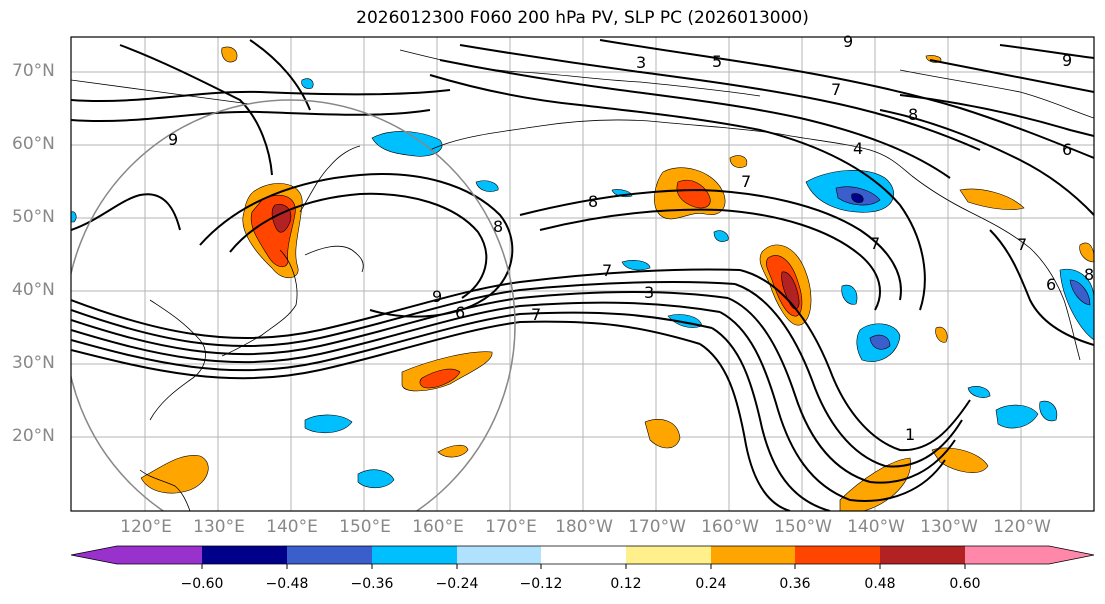 Image resolution: width=1105 pixels, height=604 pixels. I want to click on lon-label: 140°E, so click(292, 527).